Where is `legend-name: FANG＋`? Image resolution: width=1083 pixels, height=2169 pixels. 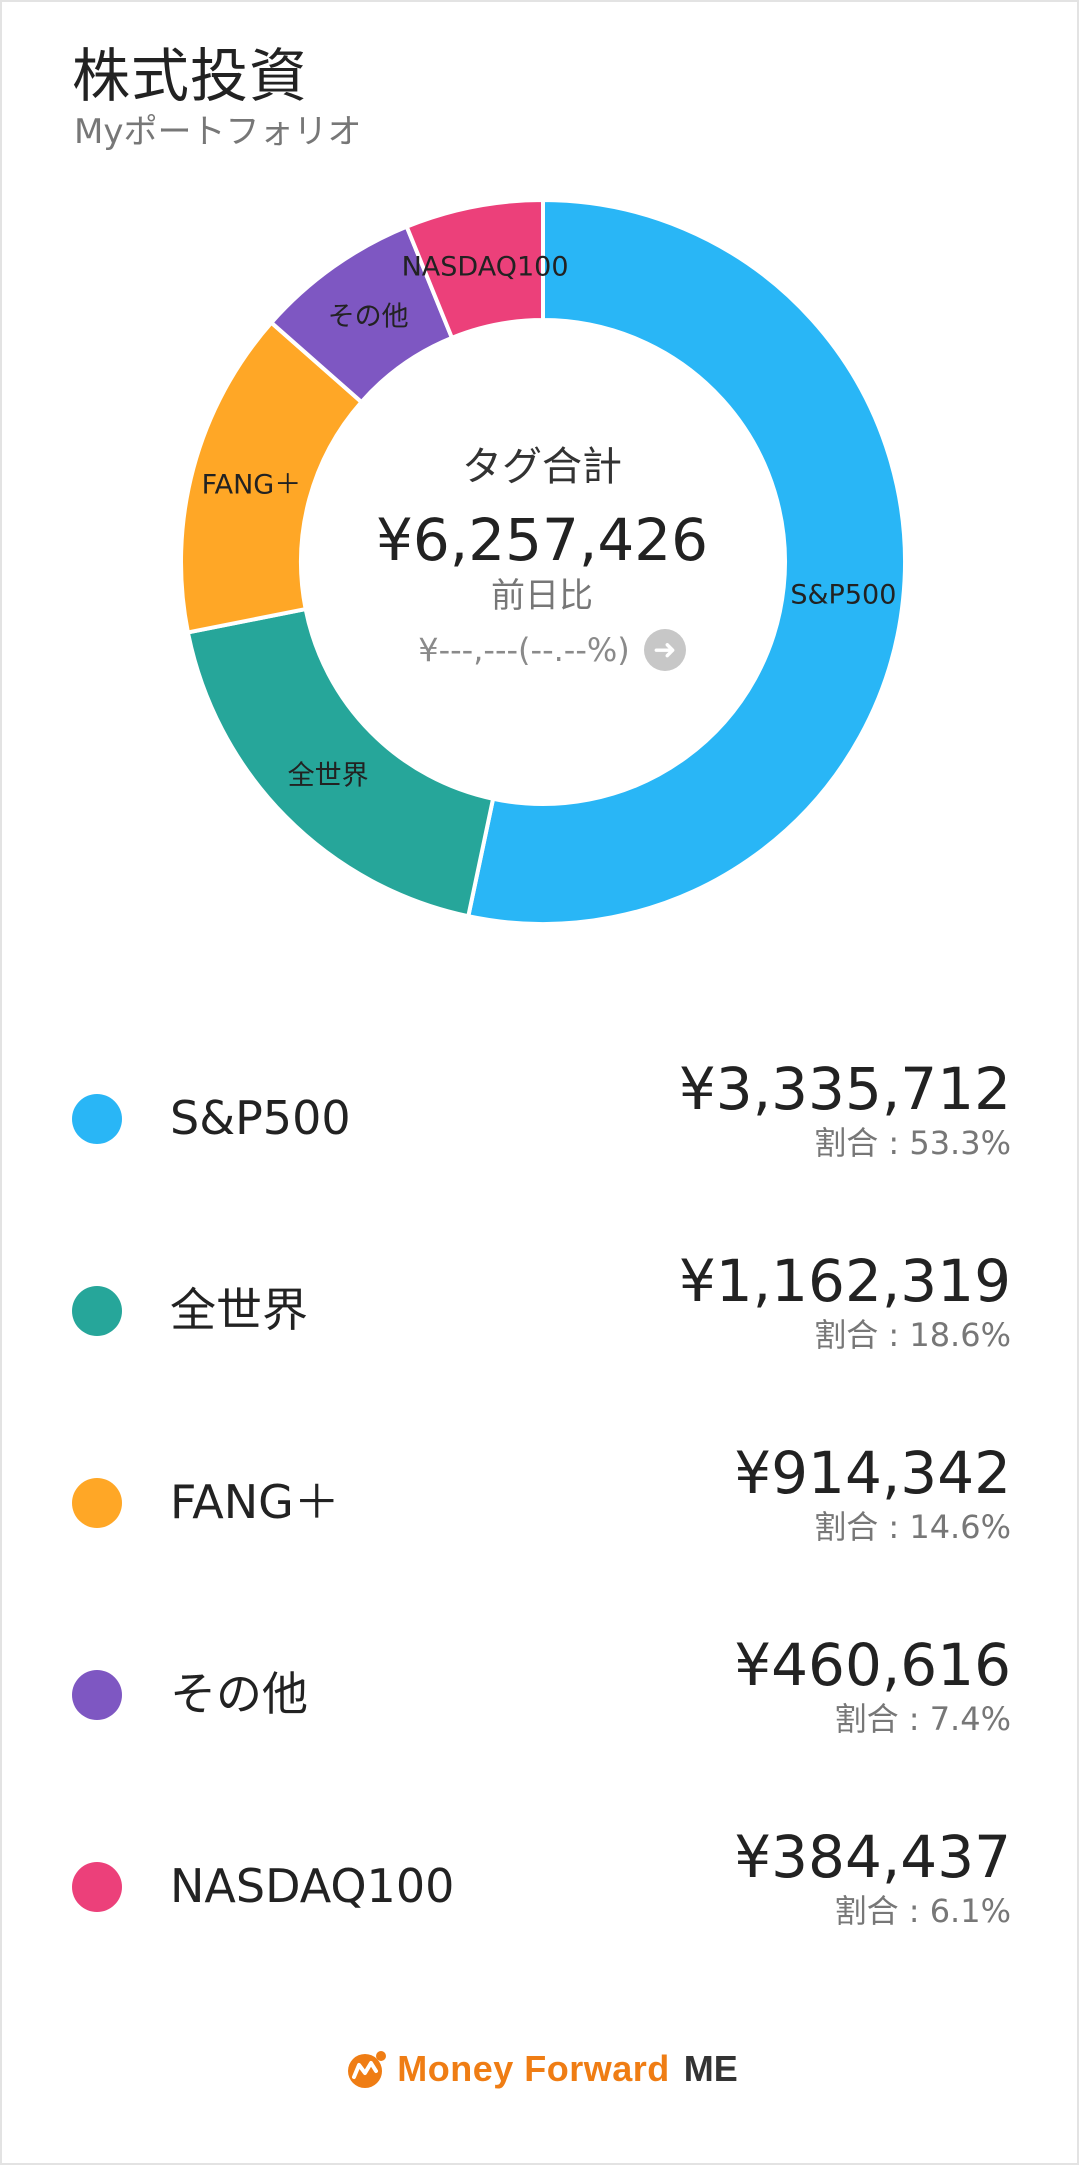 legend-name: FANG＋ is located at coordinates (255, 1502).